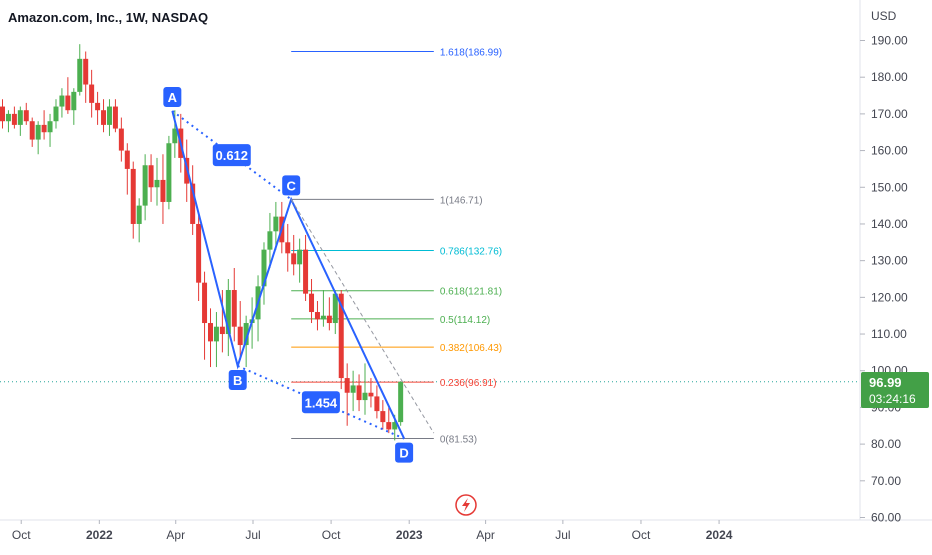 The height and width of the screenshot is (555, 932). I want to click on fib-level-label: 0.786(132.76), so click(471, 252).